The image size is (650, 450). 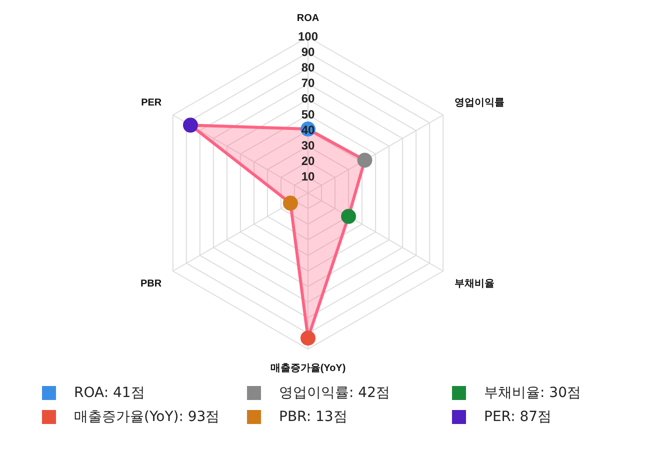 I want to click on y-tick-label: 30, so click(x=308, y=145).